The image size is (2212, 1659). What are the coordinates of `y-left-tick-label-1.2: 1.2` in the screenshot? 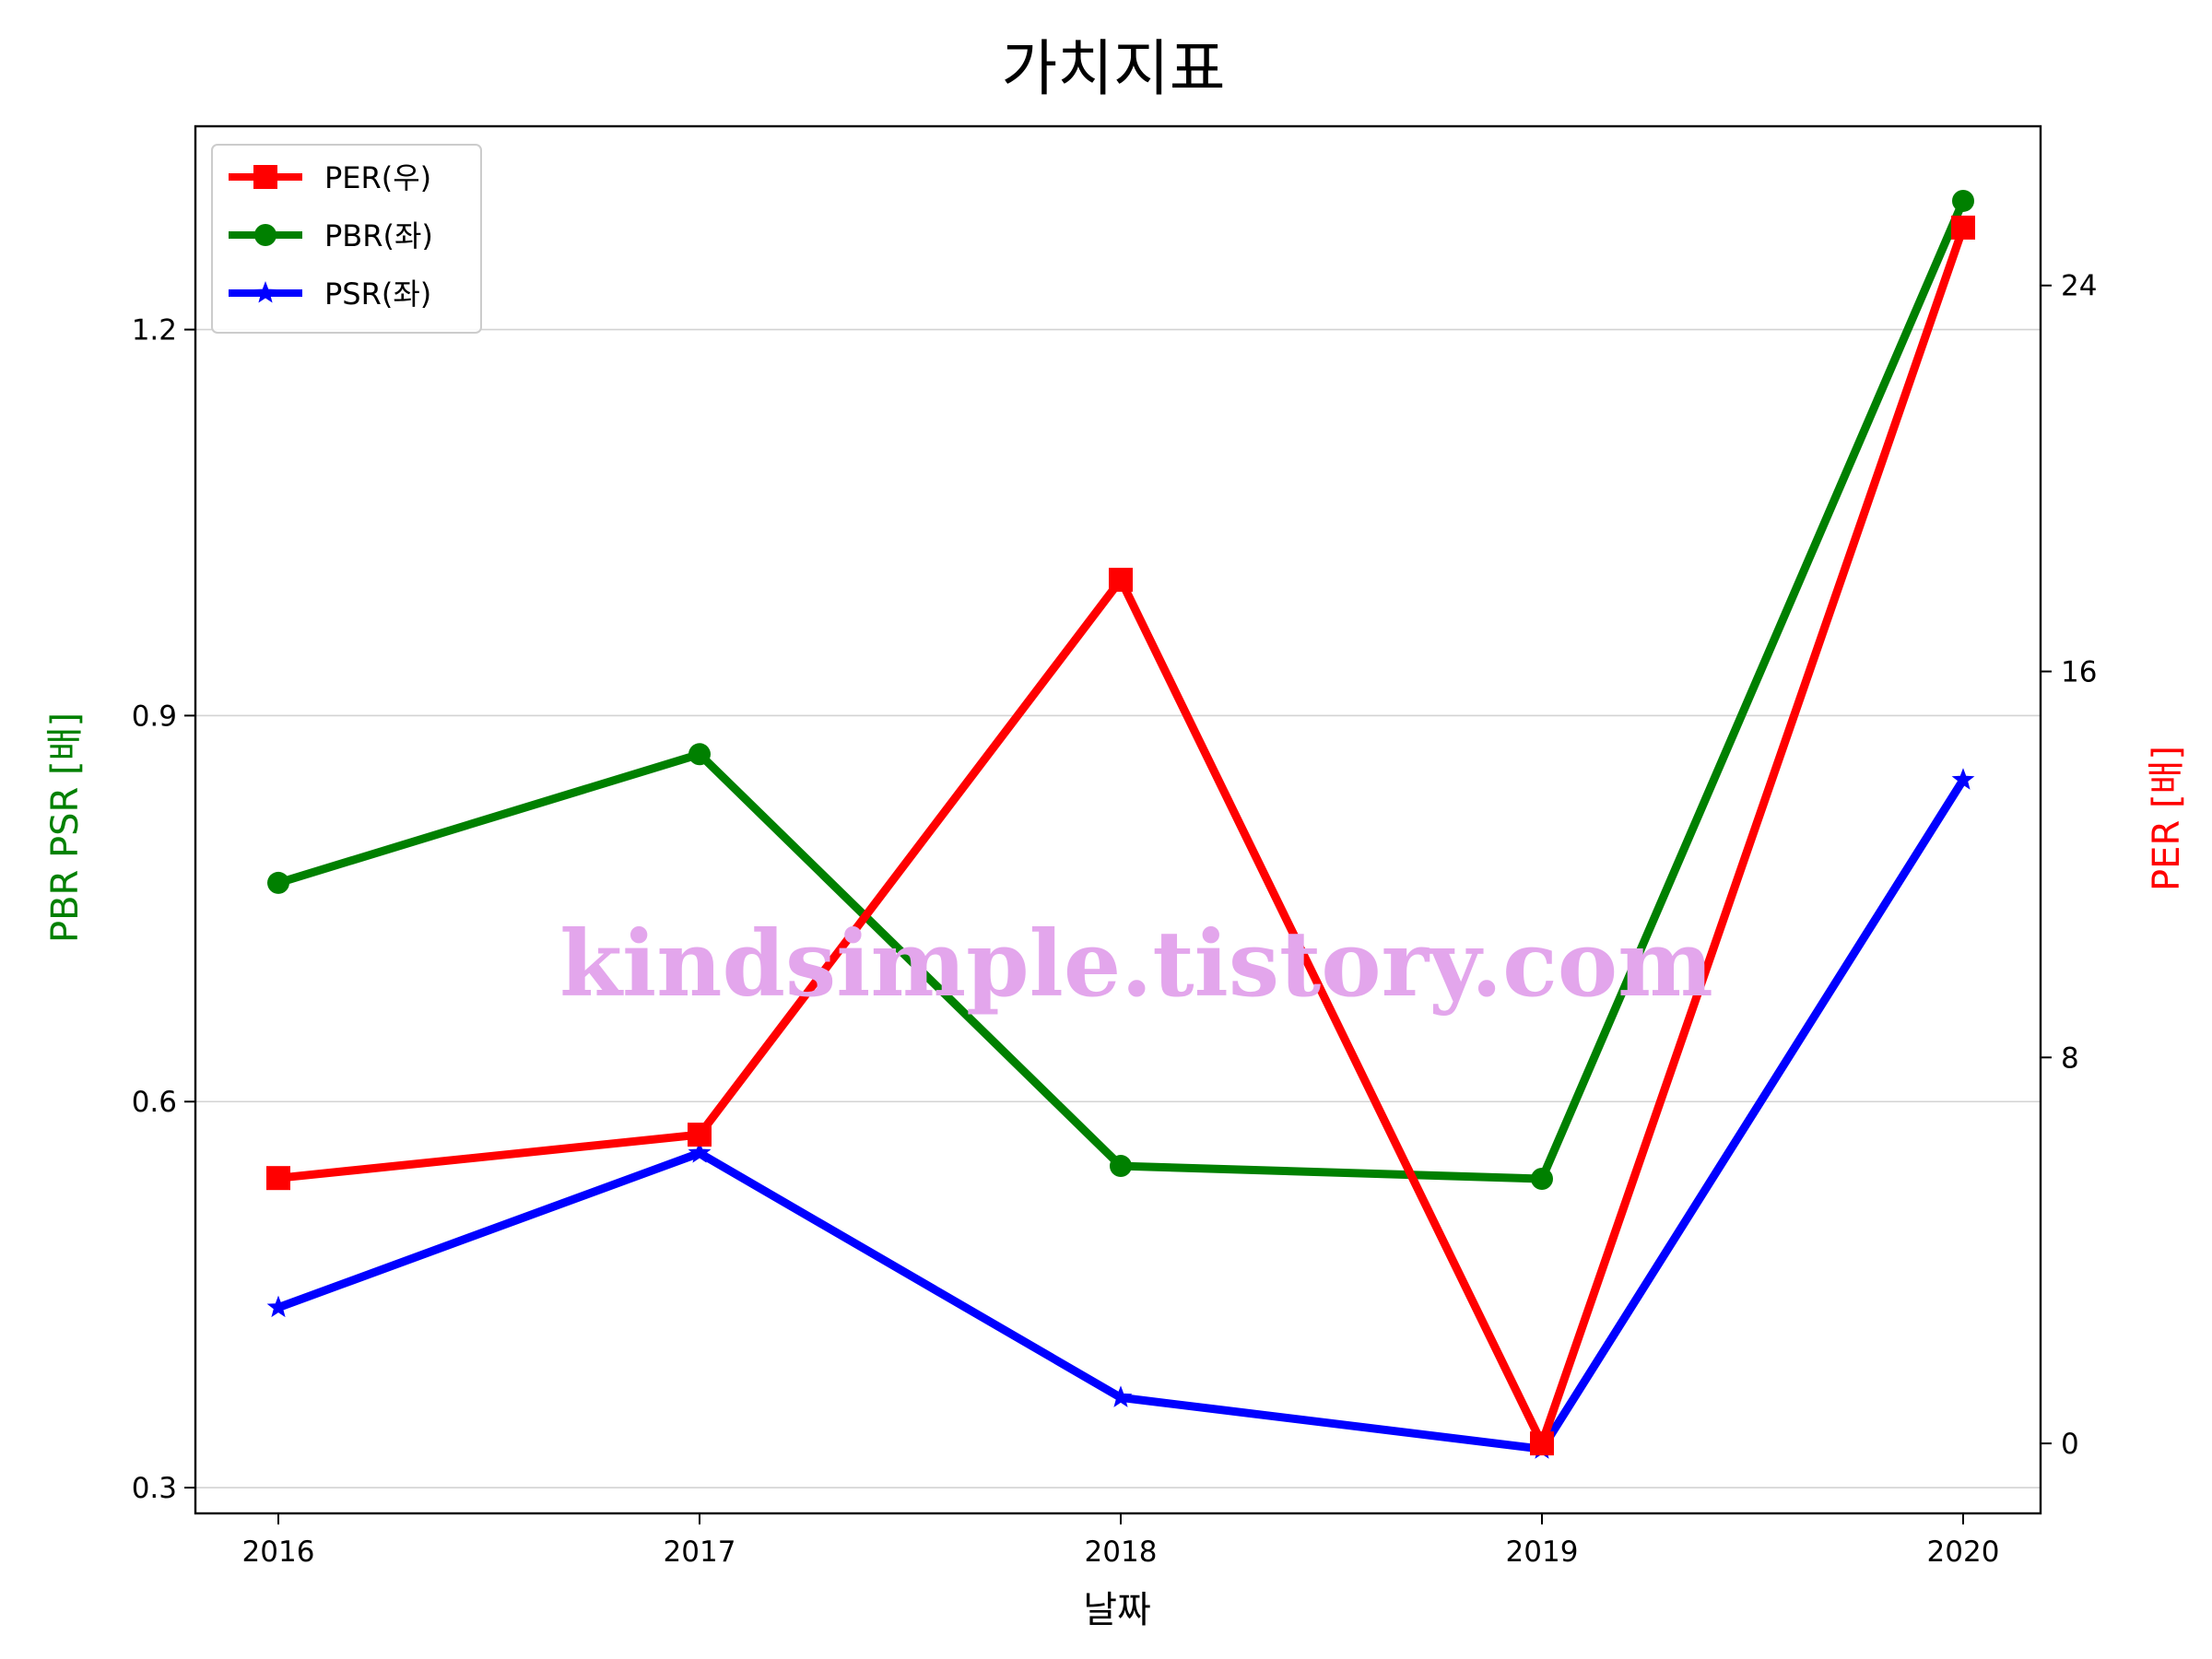 It's located at (154, 330).